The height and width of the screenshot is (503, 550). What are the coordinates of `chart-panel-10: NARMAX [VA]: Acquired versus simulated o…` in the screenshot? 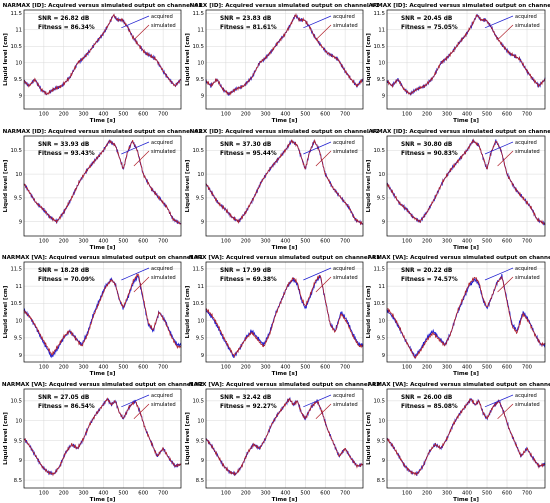 It's located at (102, 442).